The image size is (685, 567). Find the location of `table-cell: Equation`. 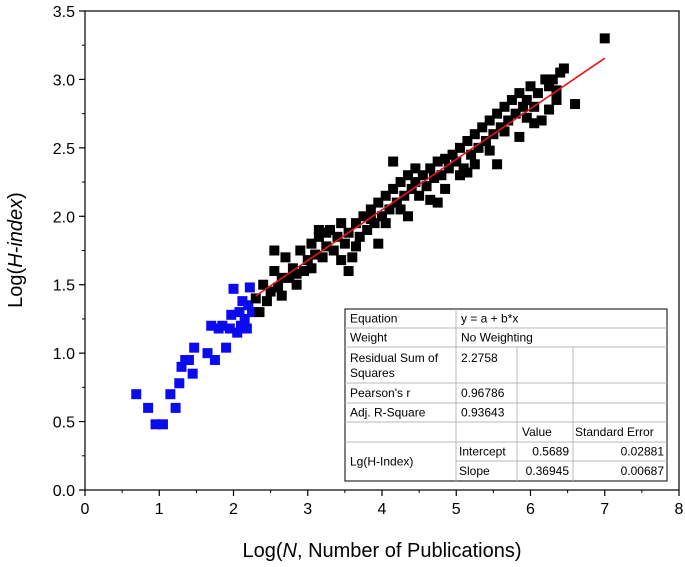

table-cell: Equation is located at coordinates (373, 319).